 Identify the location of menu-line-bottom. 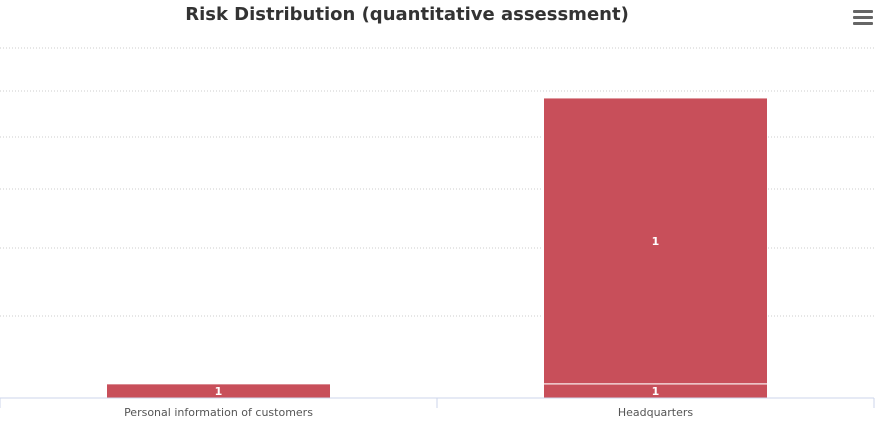
(863, 23).